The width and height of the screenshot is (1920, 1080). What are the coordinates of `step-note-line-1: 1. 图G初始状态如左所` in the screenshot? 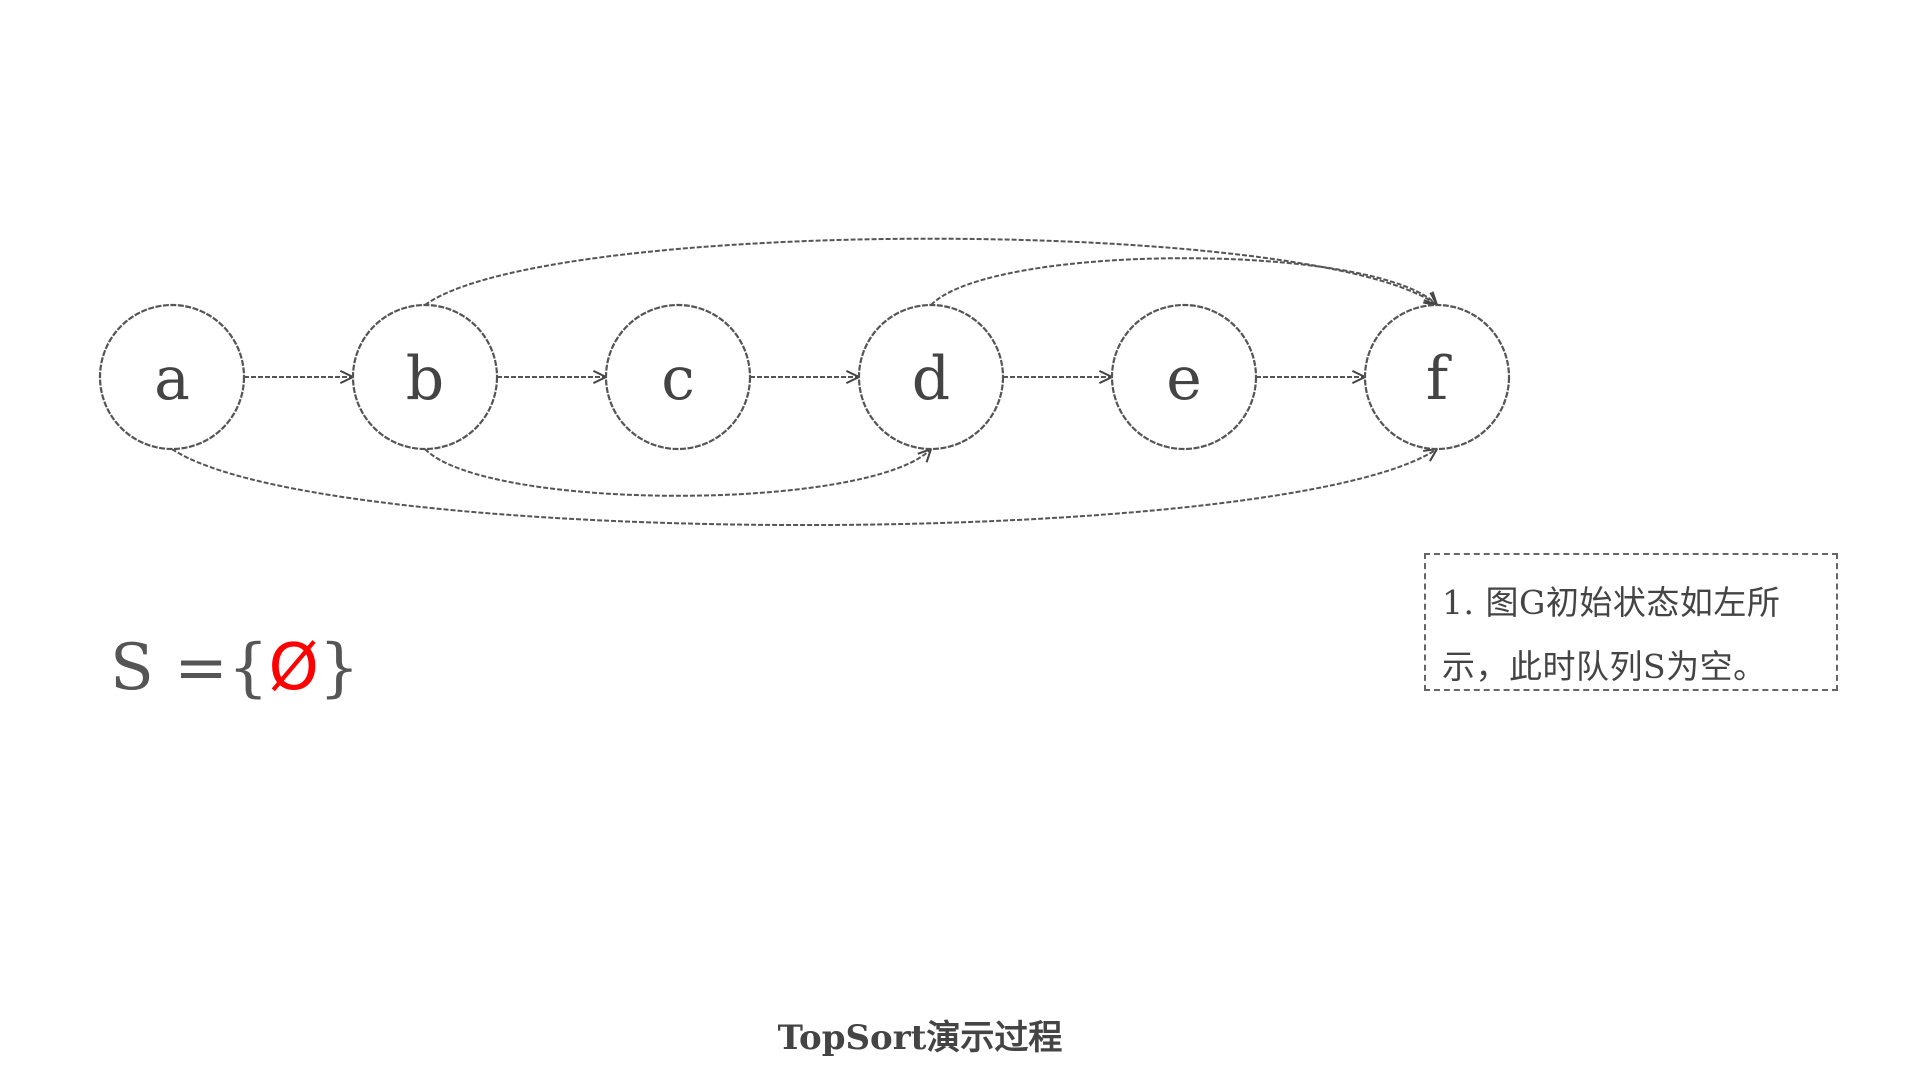 It's located at (1611, 602).